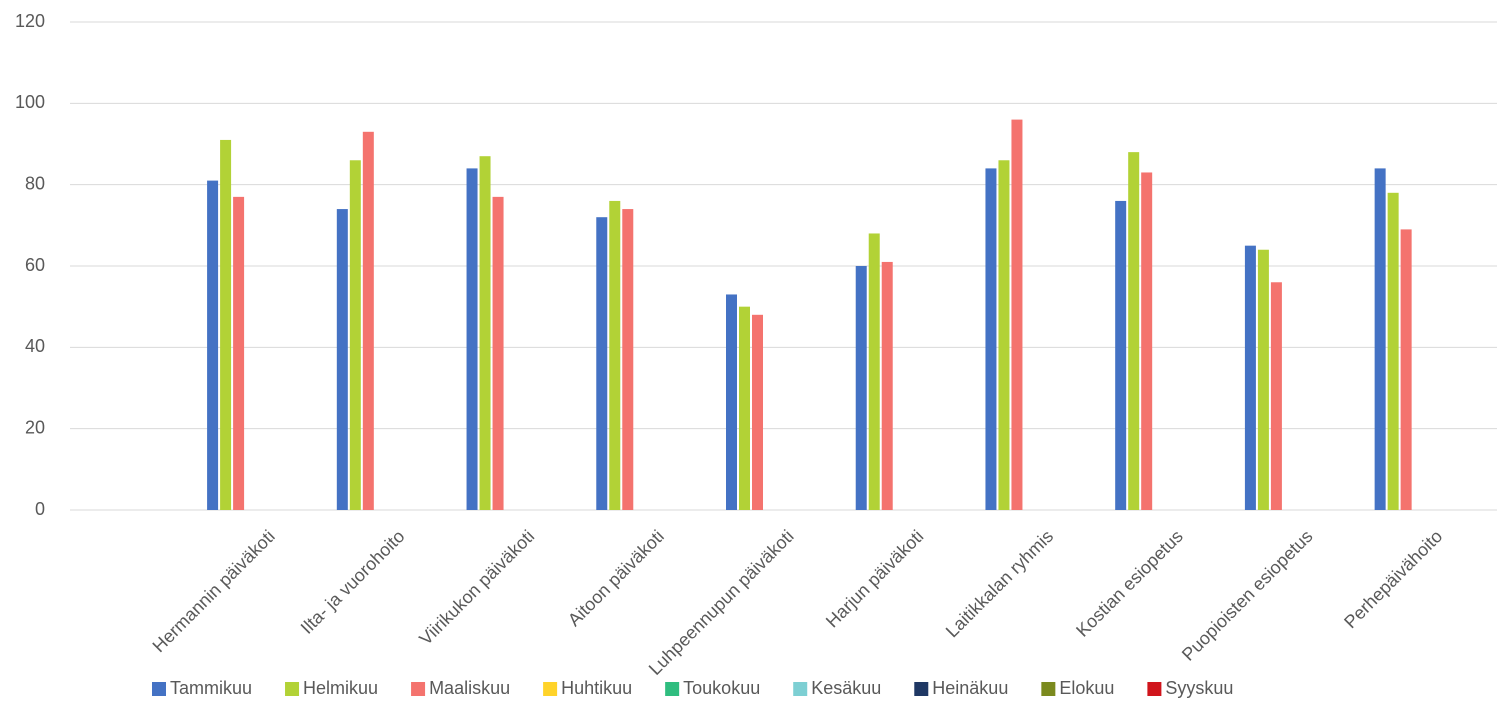 The width and height of the screenshot is (1497, 714). I want to click on y-tick-label: 80, so click(35, 183).